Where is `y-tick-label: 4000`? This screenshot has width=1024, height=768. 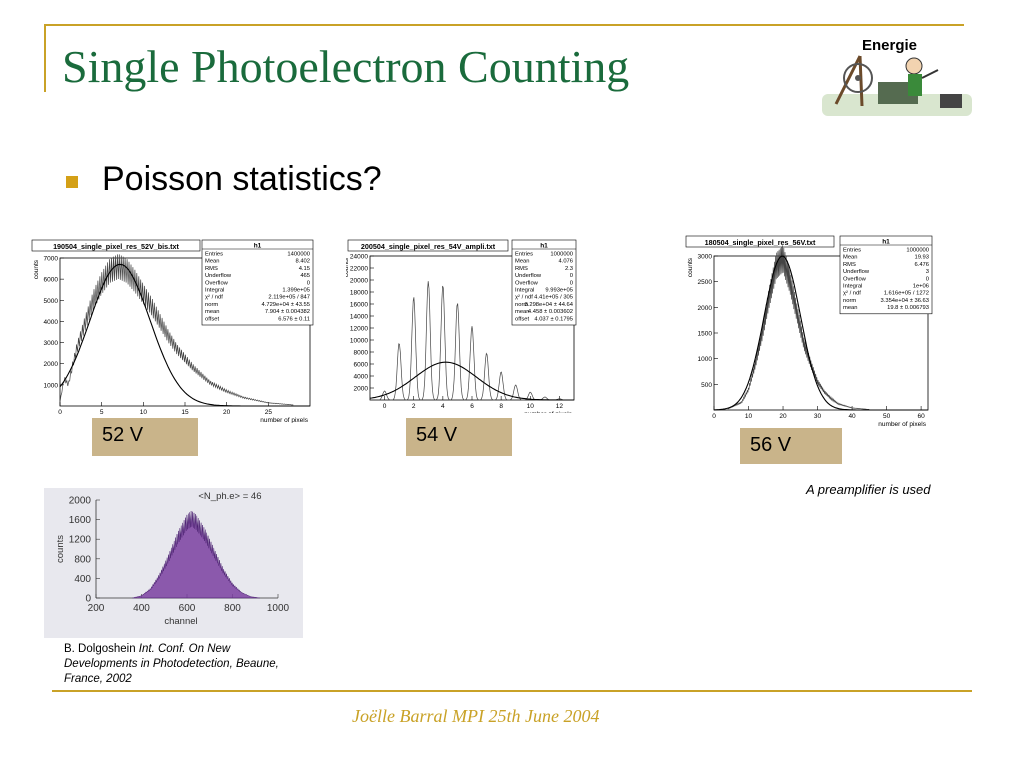
y-tick-label: 4000 is located at coordinates (51, 322).